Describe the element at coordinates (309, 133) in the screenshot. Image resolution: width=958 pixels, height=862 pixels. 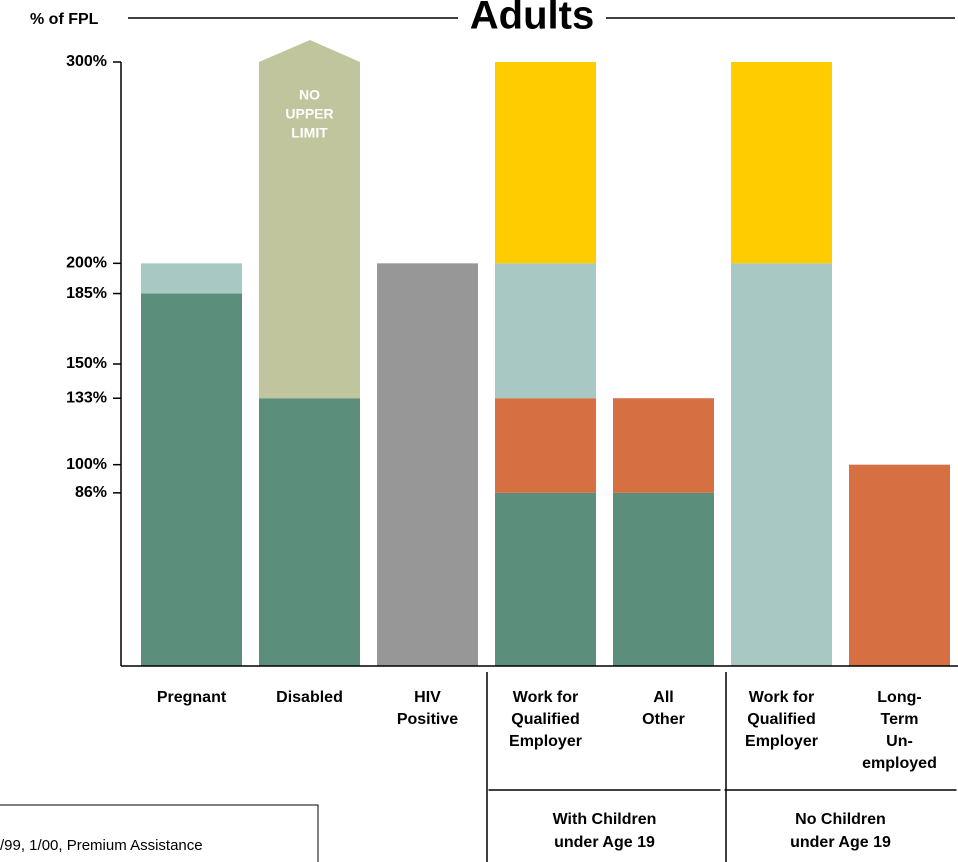
I see `annotation: LIMIT` at that location.